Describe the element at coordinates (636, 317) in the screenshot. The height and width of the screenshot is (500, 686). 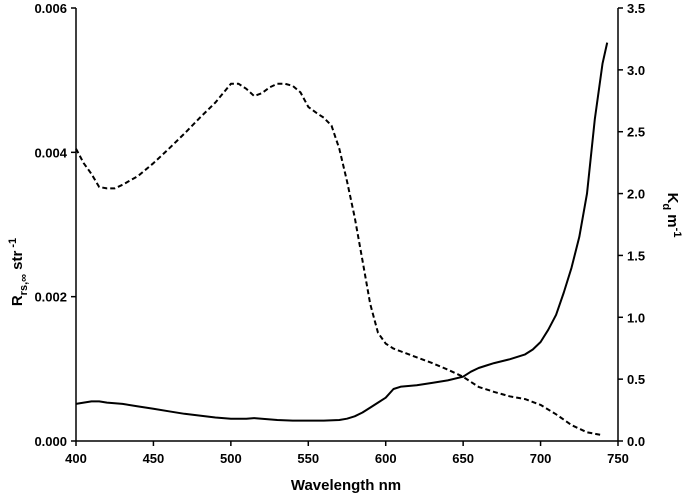
I see `y-right-tick-label: 1.0` at that location.